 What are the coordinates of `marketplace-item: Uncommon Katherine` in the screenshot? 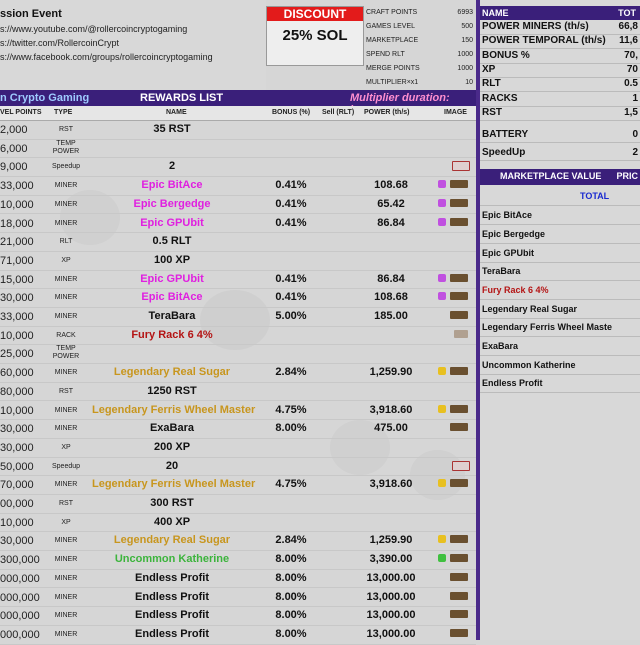 It's located at (560, 365).